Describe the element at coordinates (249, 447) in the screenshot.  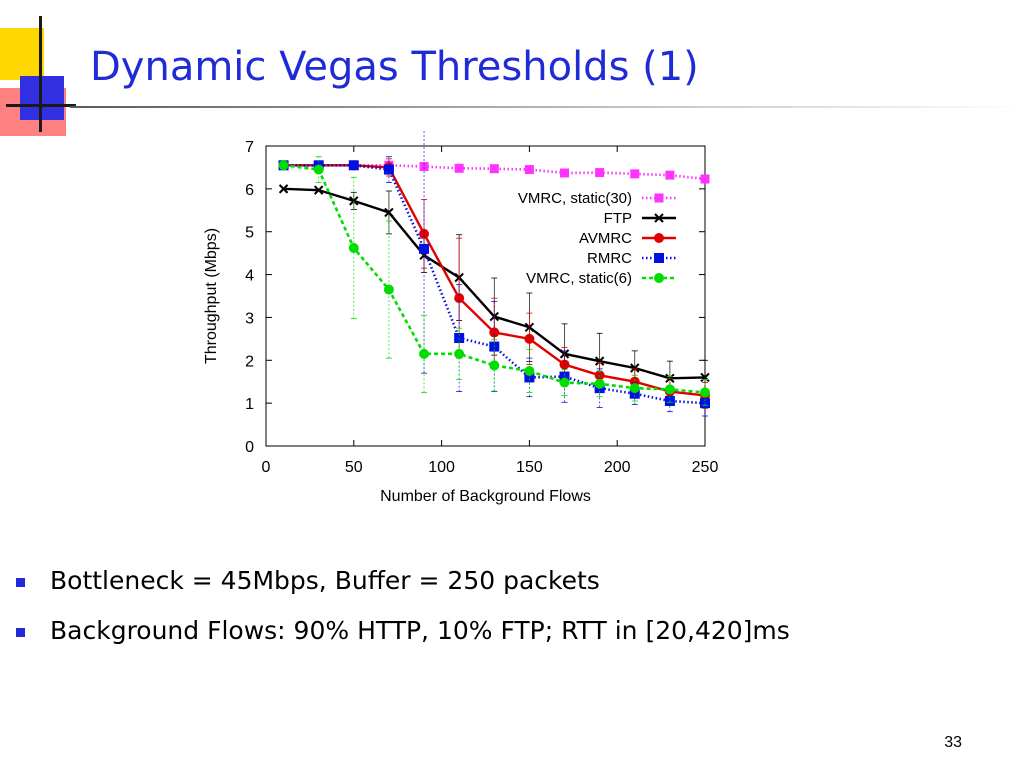
I see `y-tick-label: 0` at that location.